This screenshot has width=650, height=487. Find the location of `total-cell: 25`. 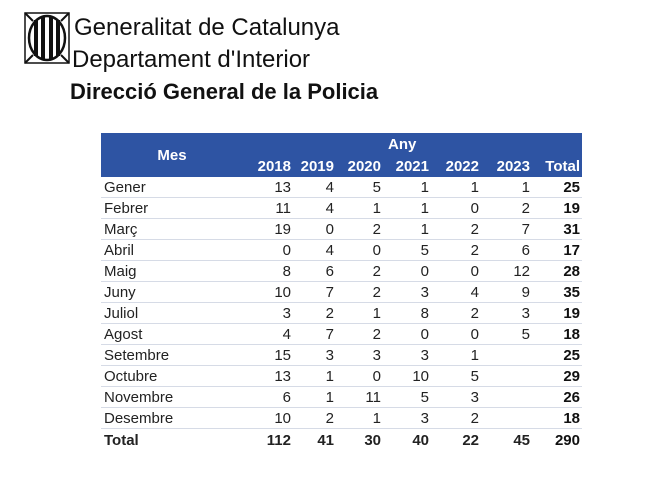

total-cell: 25 is located at coordinates (557, 355).